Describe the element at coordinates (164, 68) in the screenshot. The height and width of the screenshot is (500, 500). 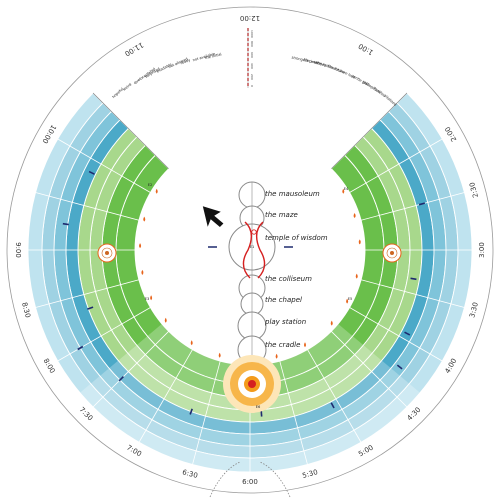
I see `left-side-label: evadable` at that location.